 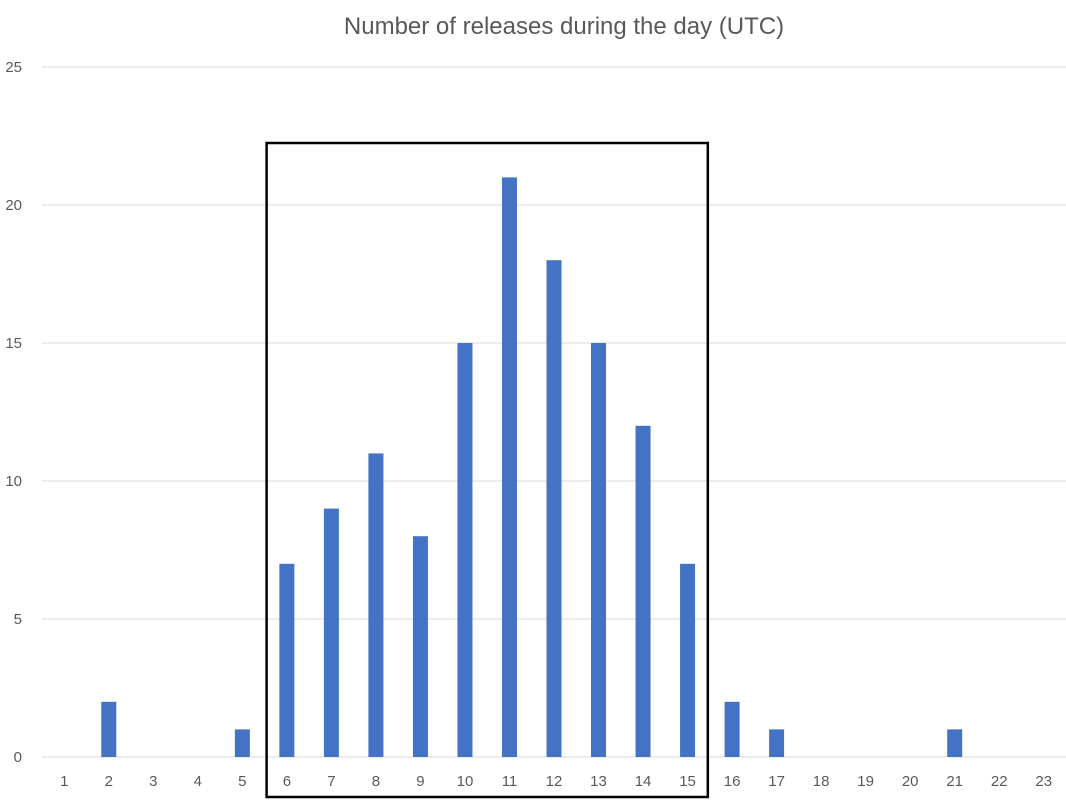 What do you see at coordinates (13, 343) in the screenshot?
I see `y-tick-label: 15` at bounding box center [13, 343].